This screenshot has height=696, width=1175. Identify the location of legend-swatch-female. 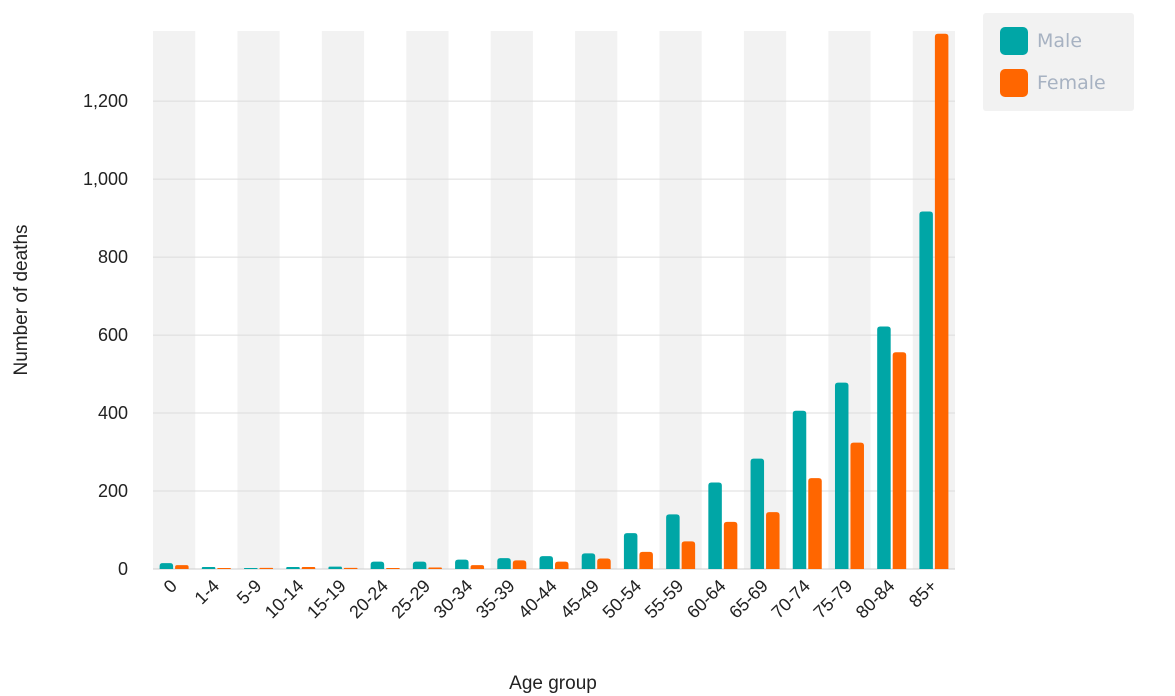
(1014, 83).